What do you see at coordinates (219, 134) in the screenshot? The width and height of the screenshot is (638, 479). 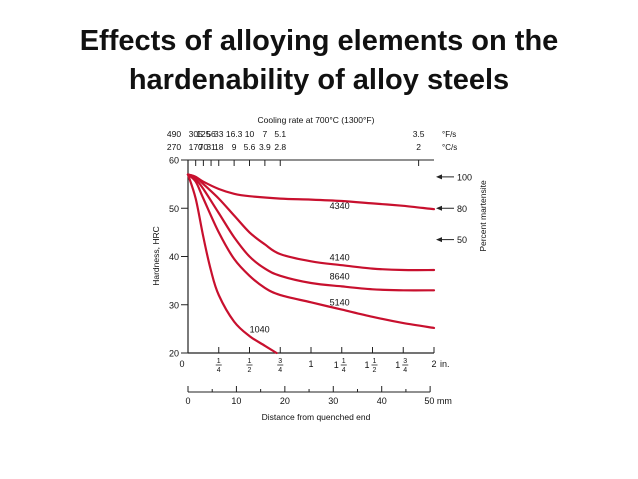 I see `cooling-rate-f-label: 33` at bounding box center [219, 134].